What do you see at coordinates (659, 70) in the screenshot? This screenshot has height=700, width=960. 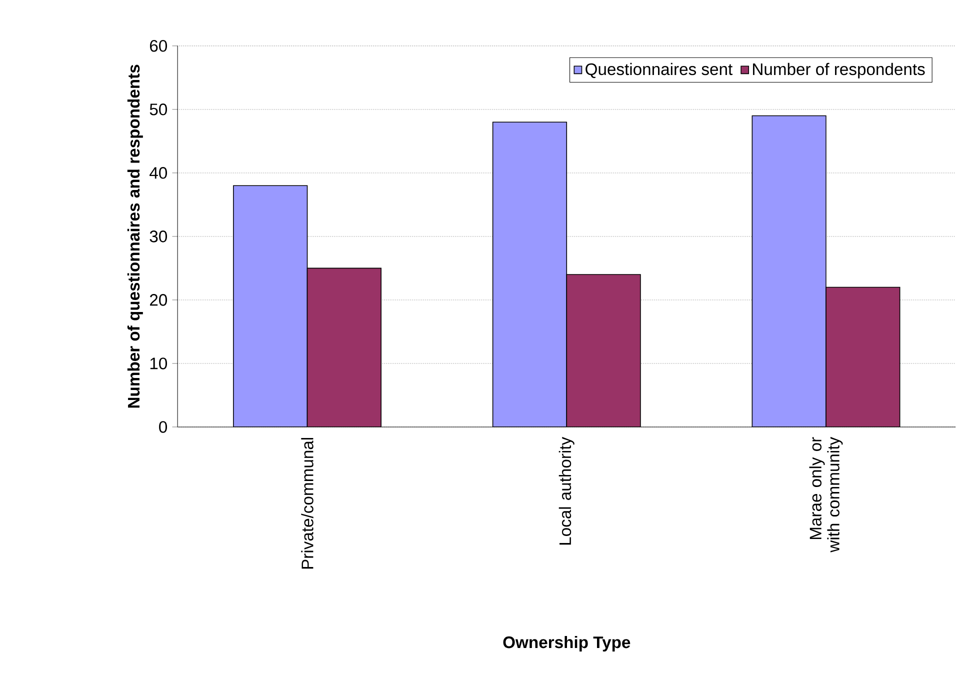 I see `legend-label: Questionnaires sent` at bounding box center [659, 70].